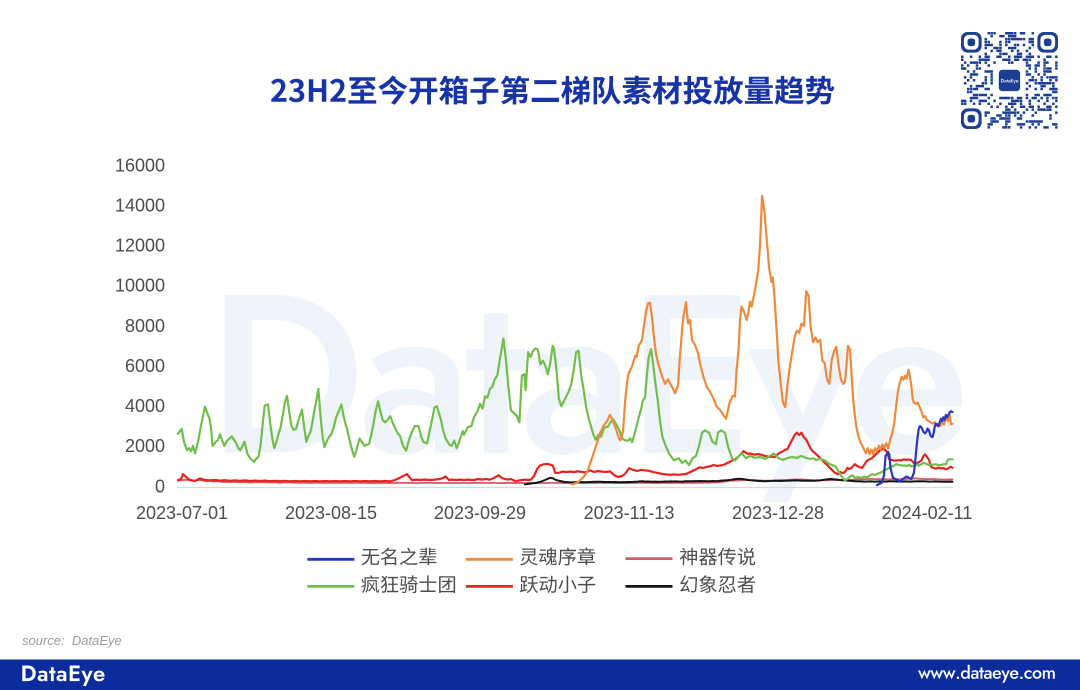  Describe the element at coordinates (145, 326) in the screenshot. I see `svg-text: 8000` at that location.